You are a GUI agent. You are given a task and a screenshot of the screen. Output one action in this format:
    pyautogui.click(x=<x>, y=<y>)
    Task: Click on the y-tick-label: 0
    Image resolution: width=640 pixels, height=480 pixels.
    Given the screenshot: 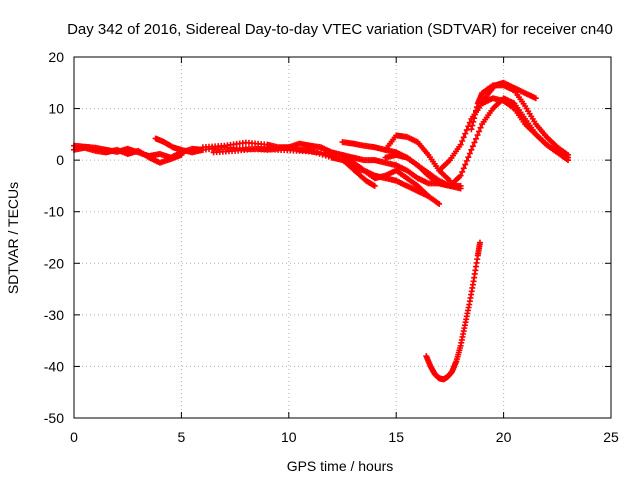 What is the action you would take?
    pyautogui.click(x=60, y=160)
    